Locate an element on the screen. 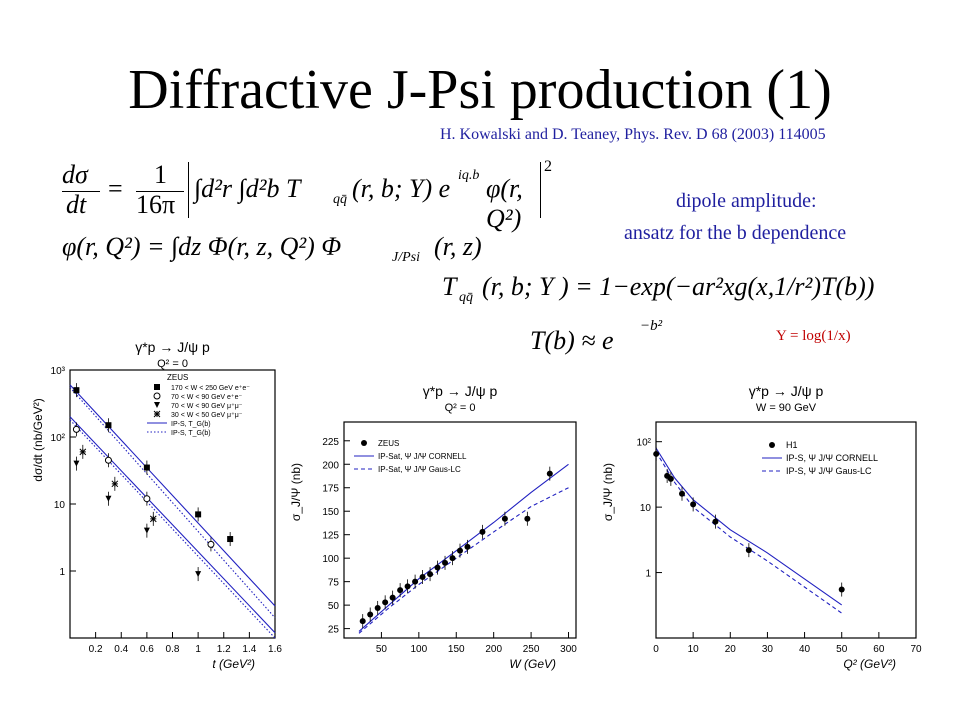  y-tick-label: 200 is located at coordinates (330, 465).